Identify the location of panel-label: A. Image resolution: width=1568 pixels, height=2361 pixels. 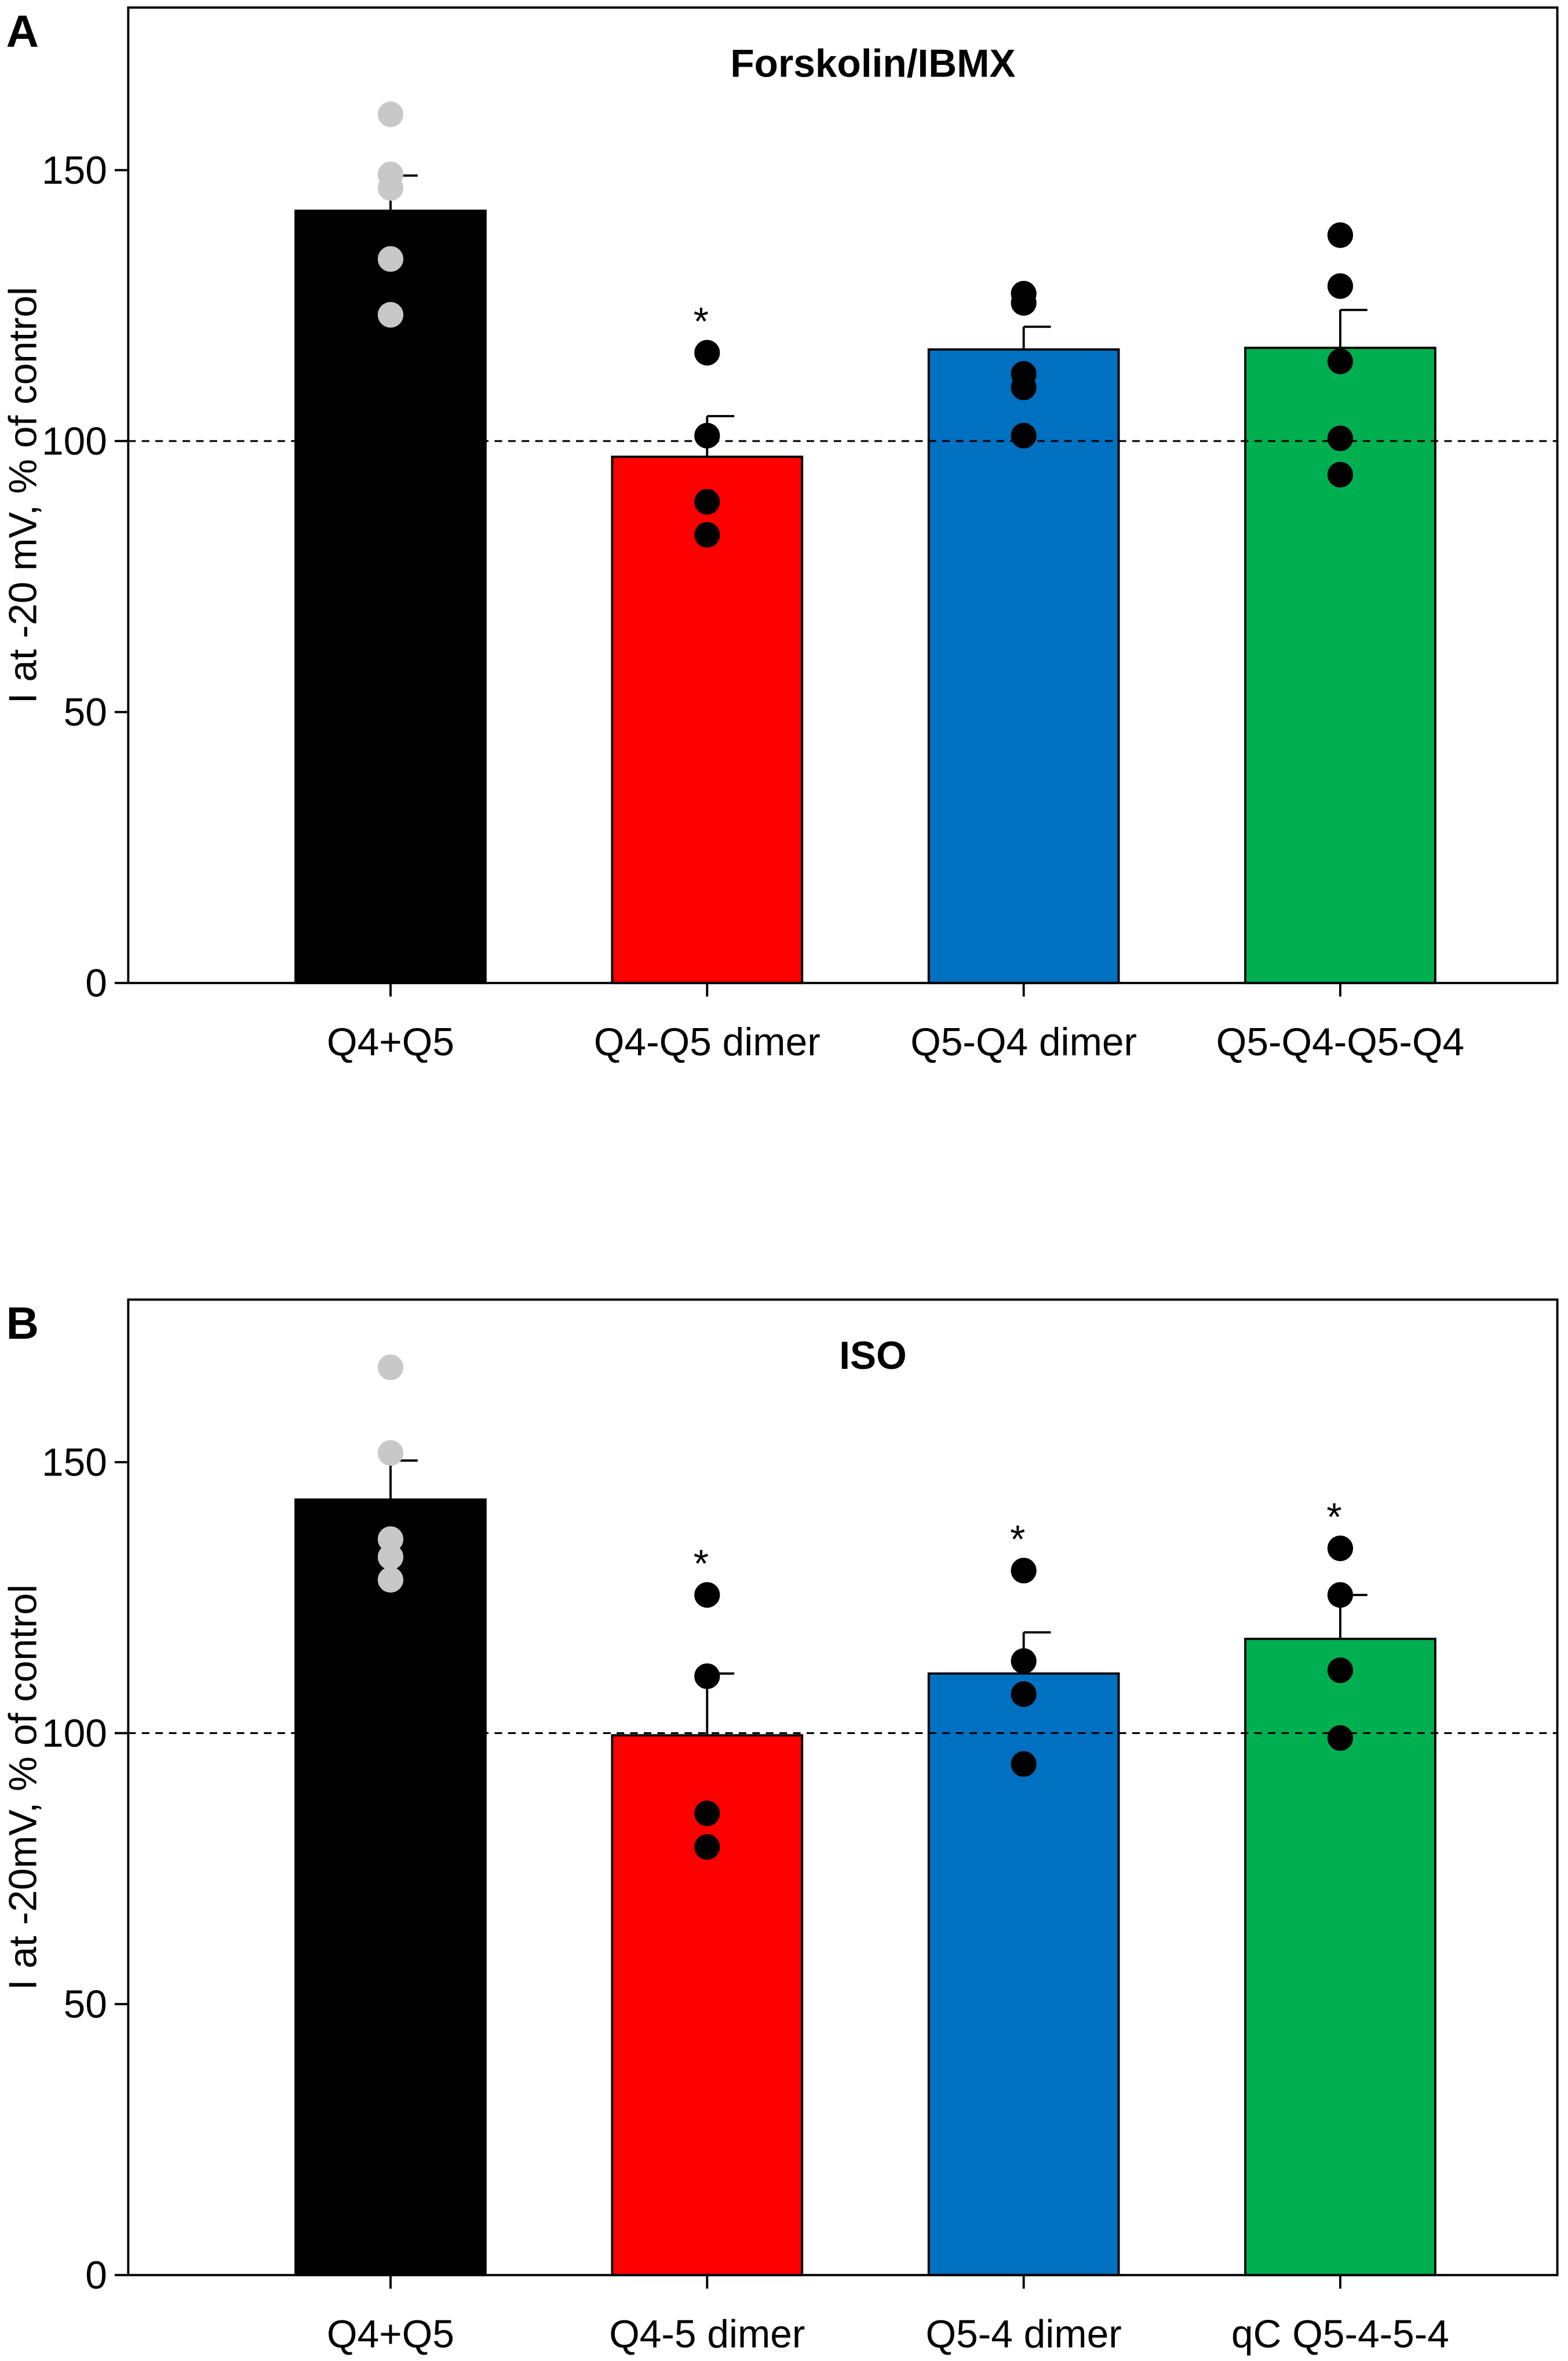
(22, 32).